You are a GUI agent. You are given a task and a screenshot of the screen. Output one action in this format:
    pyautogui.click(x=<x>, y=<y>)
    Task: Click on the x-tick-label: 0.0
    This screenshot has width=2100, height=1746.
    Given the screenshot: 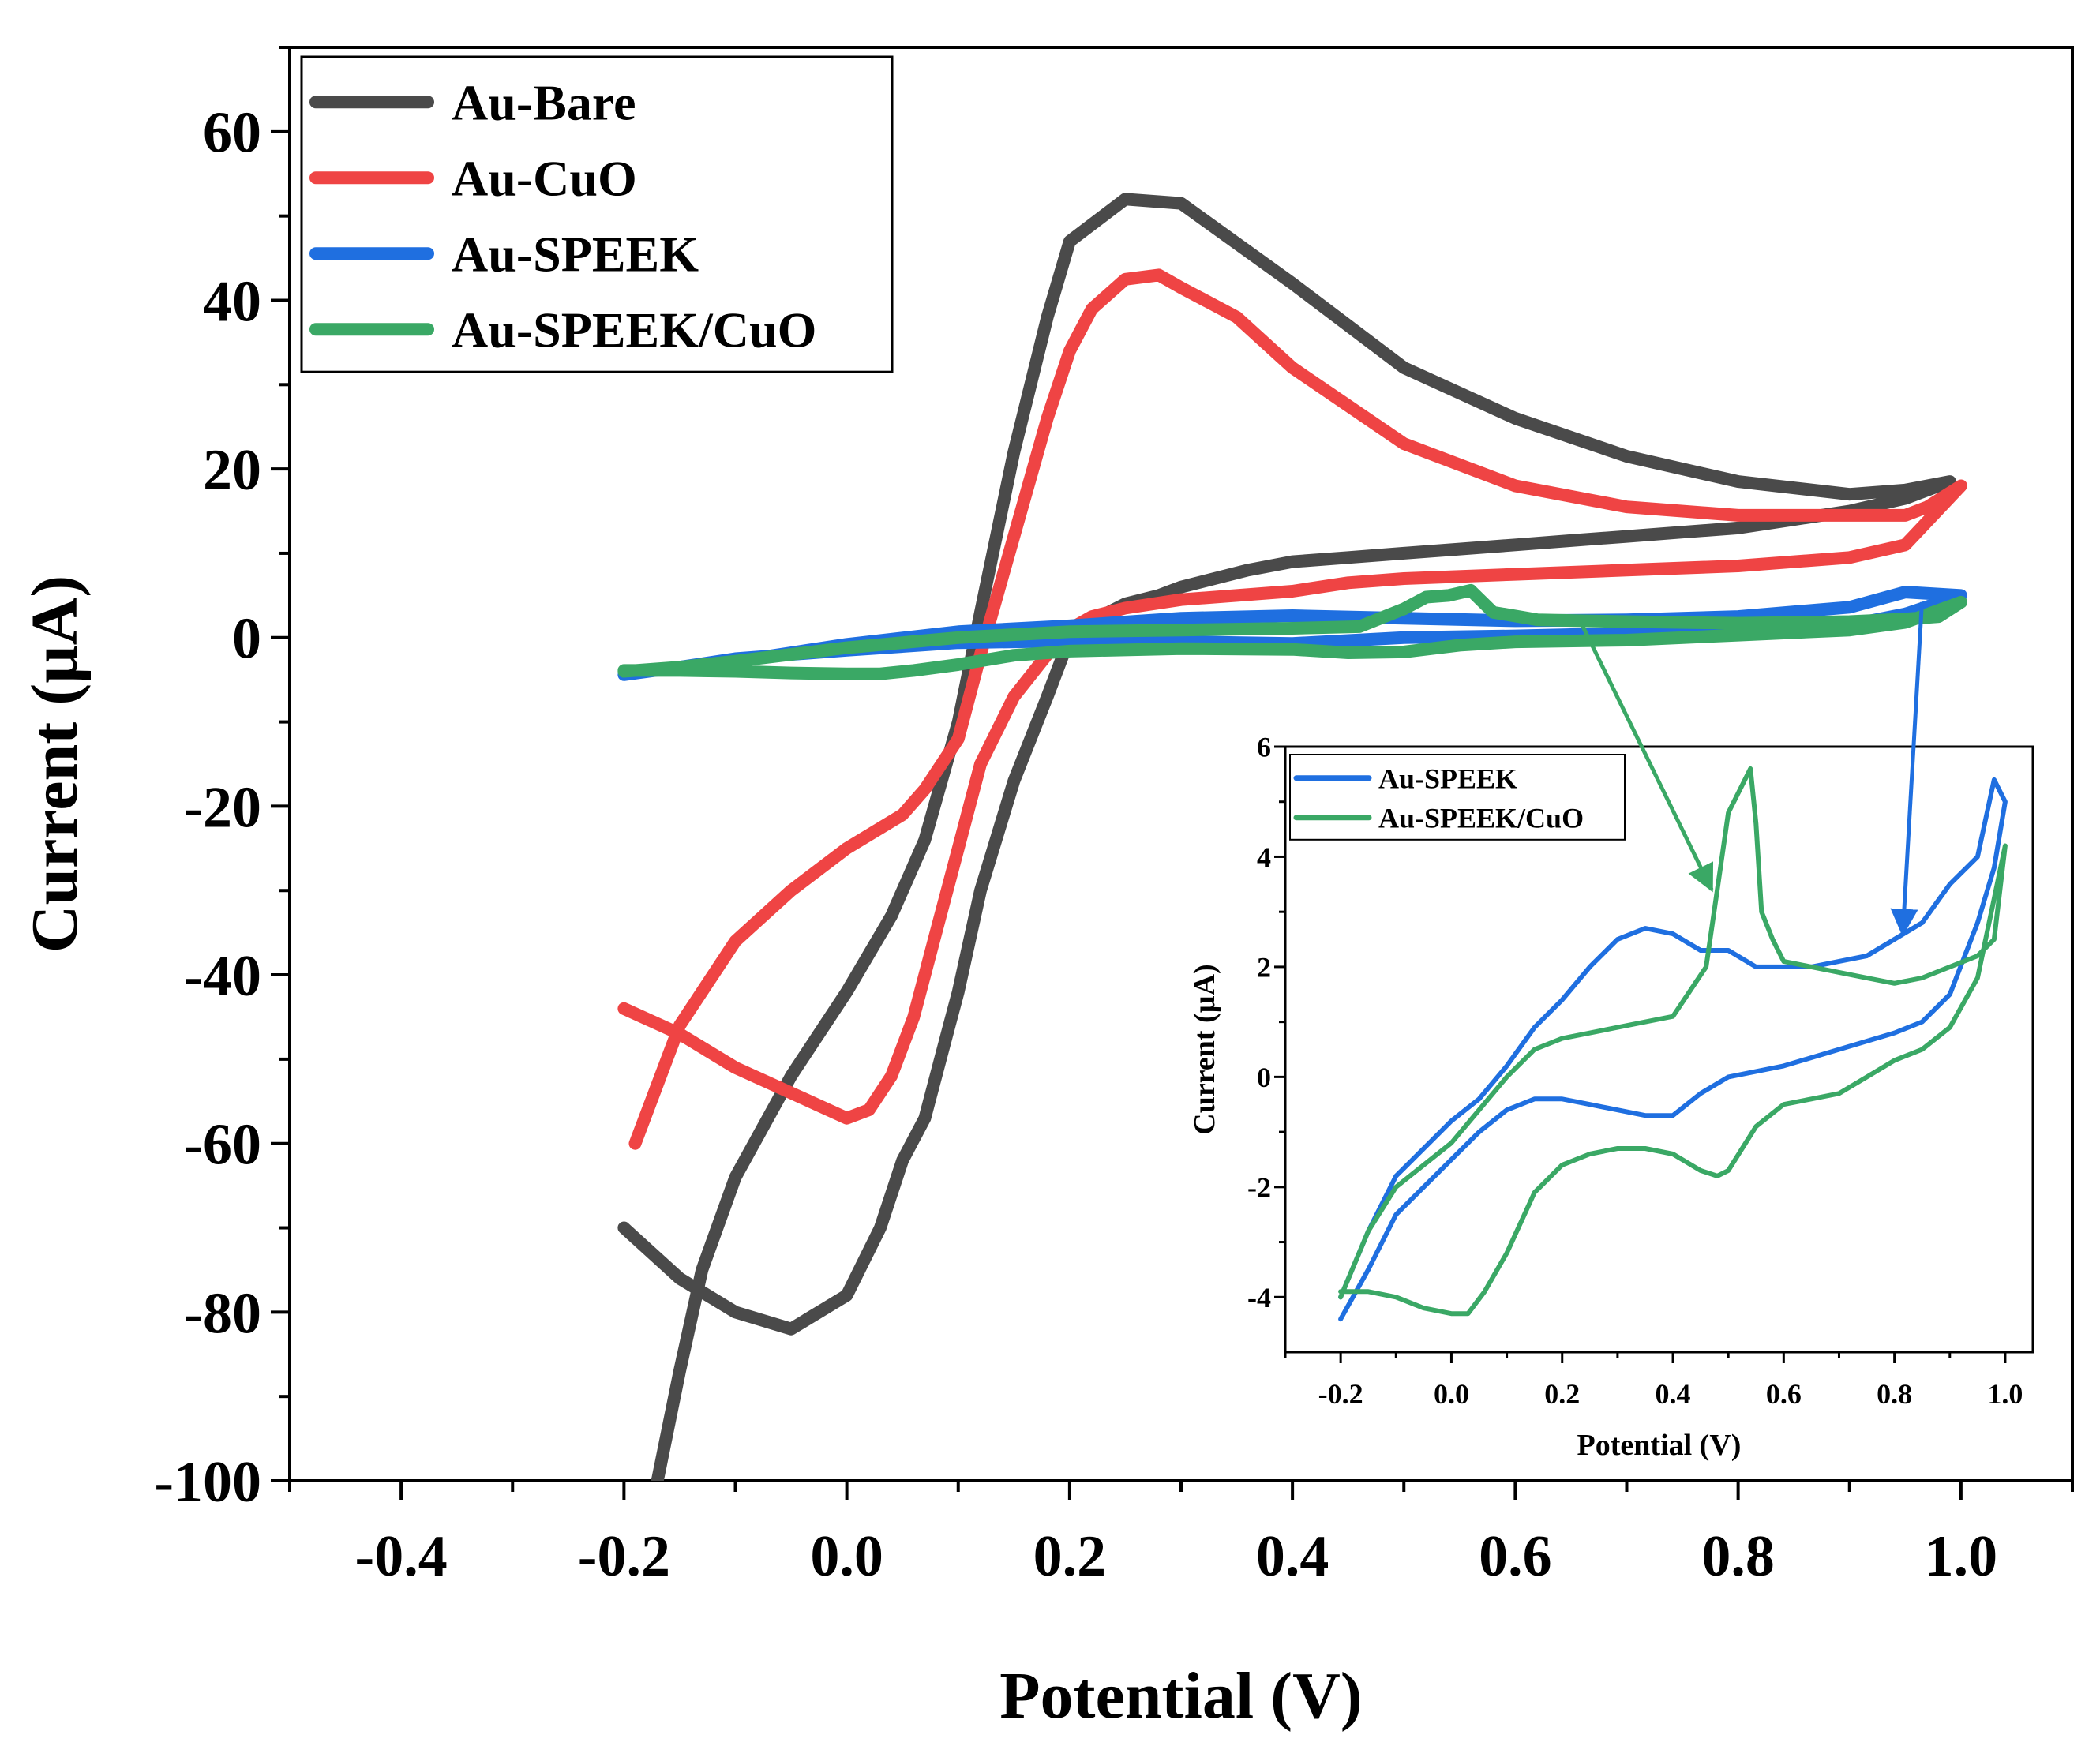 What is the action you would take?
    pyautogui.click(x=846, y=1556)
    